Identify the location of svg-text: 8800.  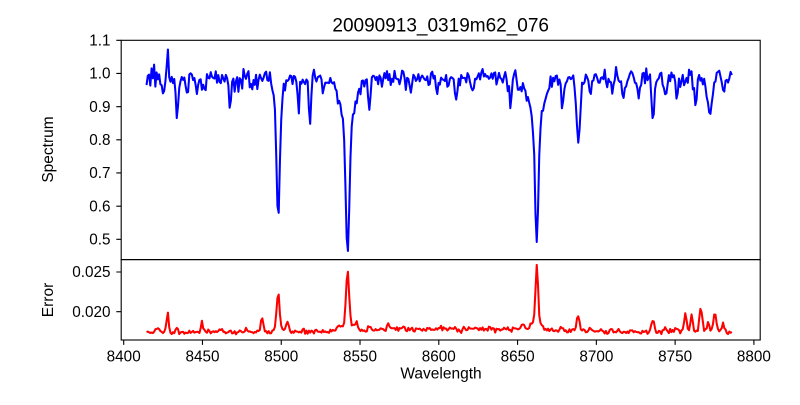
(754, 356).